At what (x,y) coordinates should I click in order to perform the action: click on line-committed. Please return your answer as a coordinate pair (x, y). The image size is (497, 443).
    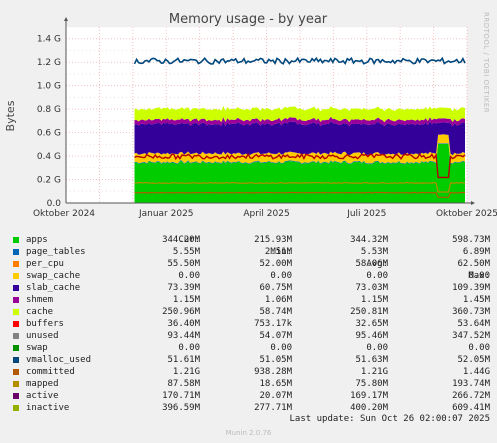
    Looking at the image, I should click on (299, 61).